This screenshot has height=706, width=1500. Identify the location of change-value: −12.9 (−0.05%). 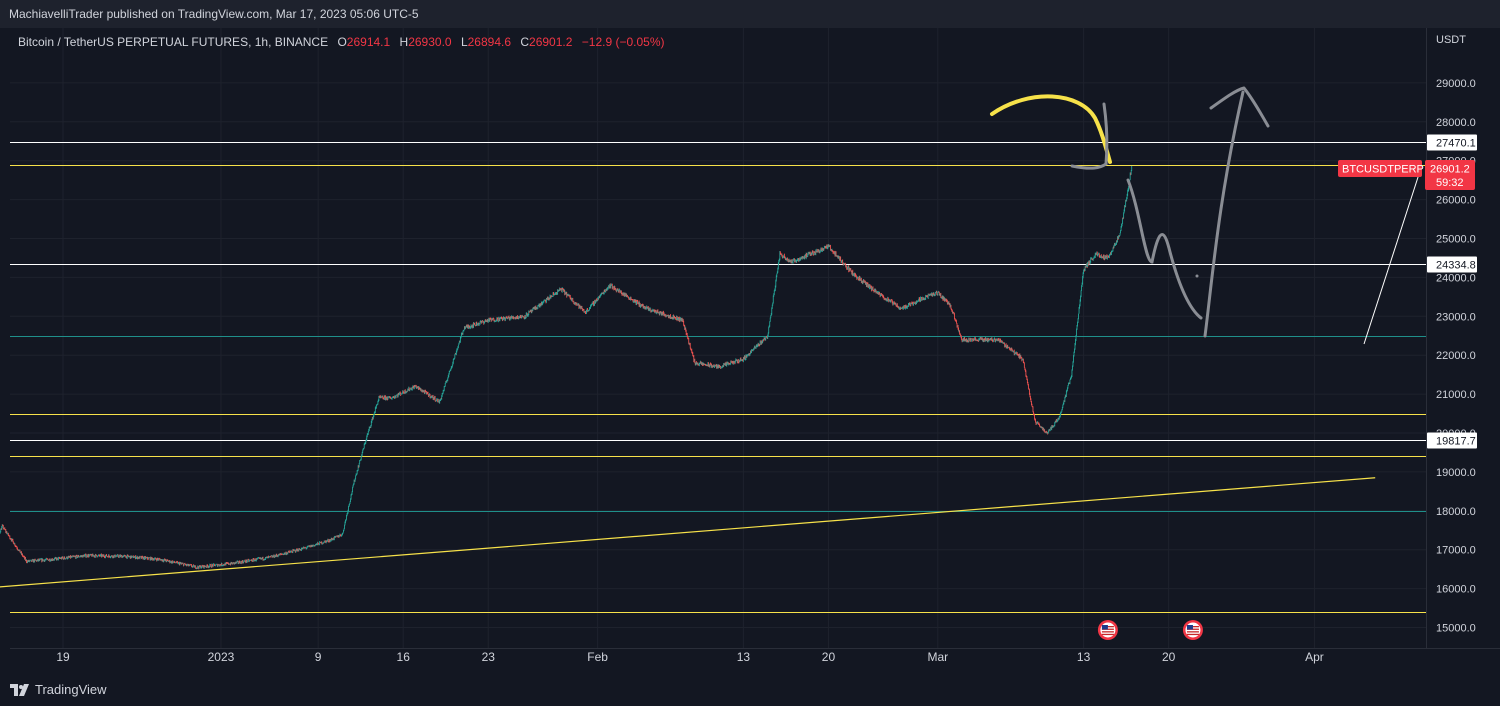
(623, 42).